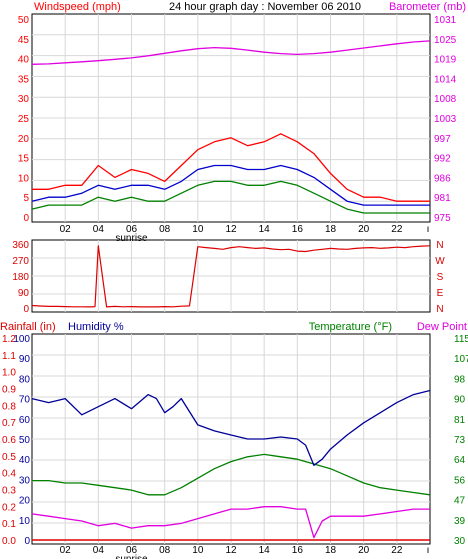  I want to click on humidity-tick-label: 100, so click(21, 339).